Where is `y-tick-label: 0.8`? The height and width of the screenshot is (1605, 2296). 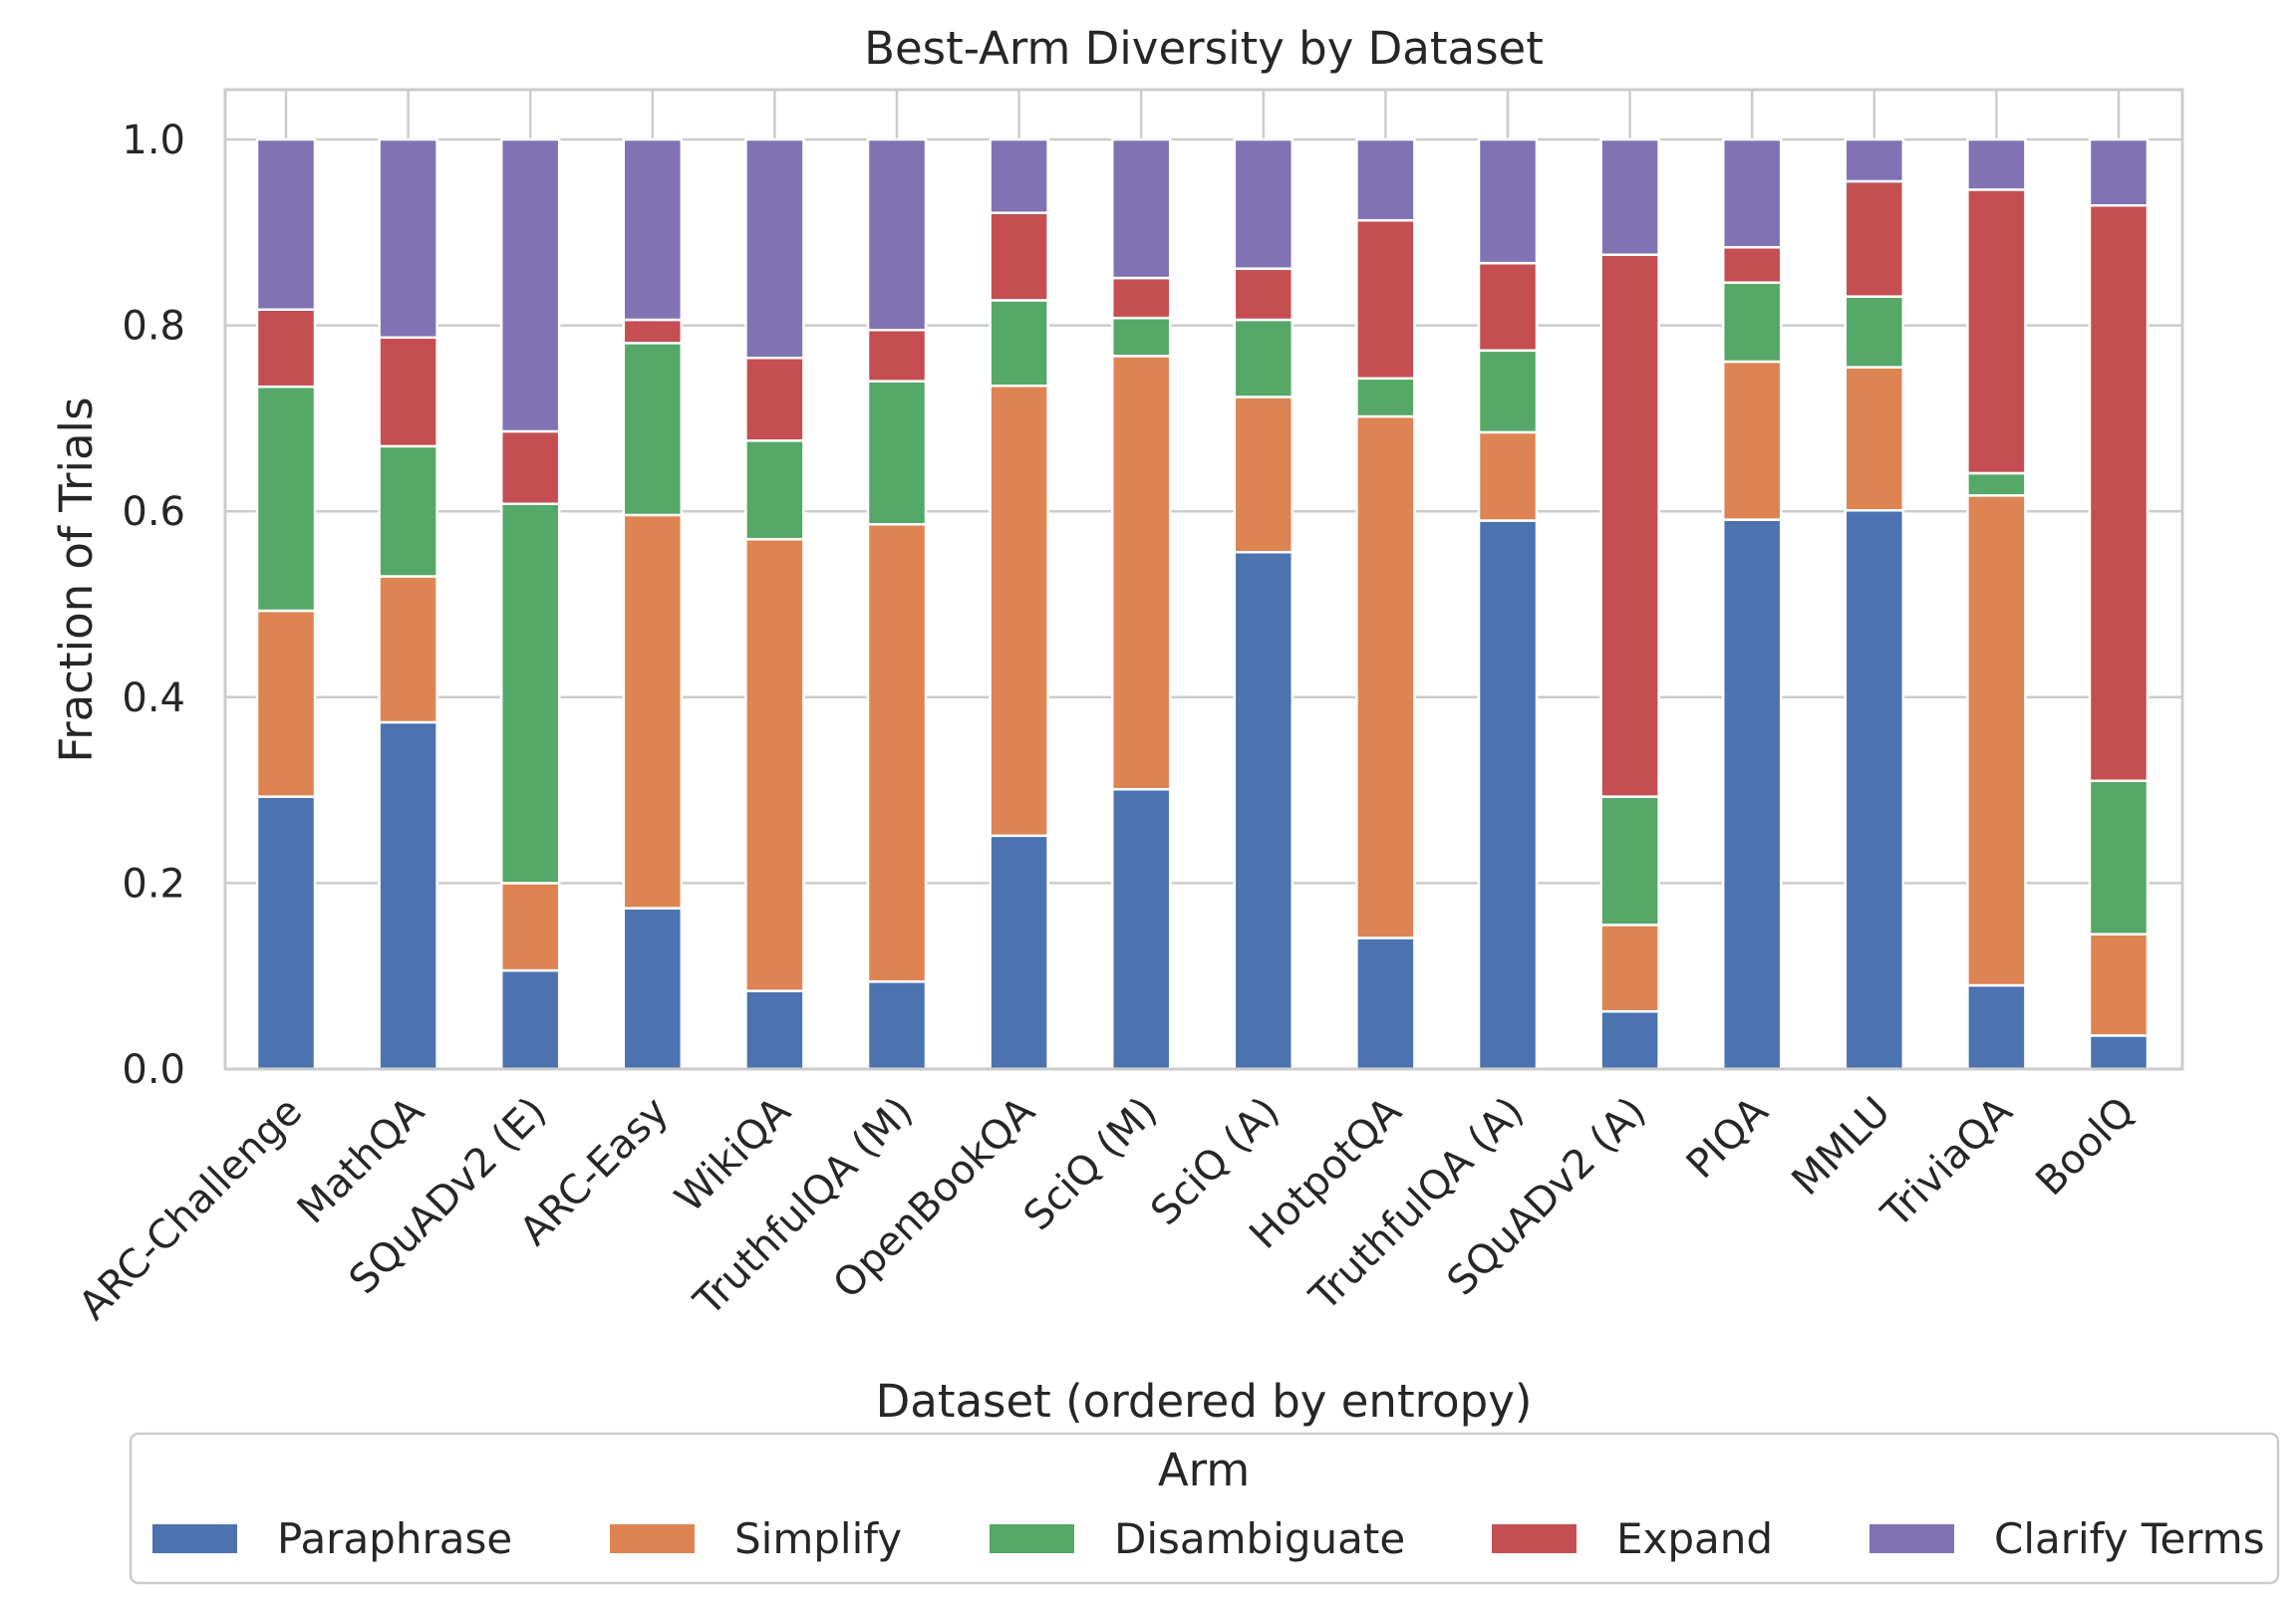 y-tick-label: 0.8 is located at coordinates (153, 327).